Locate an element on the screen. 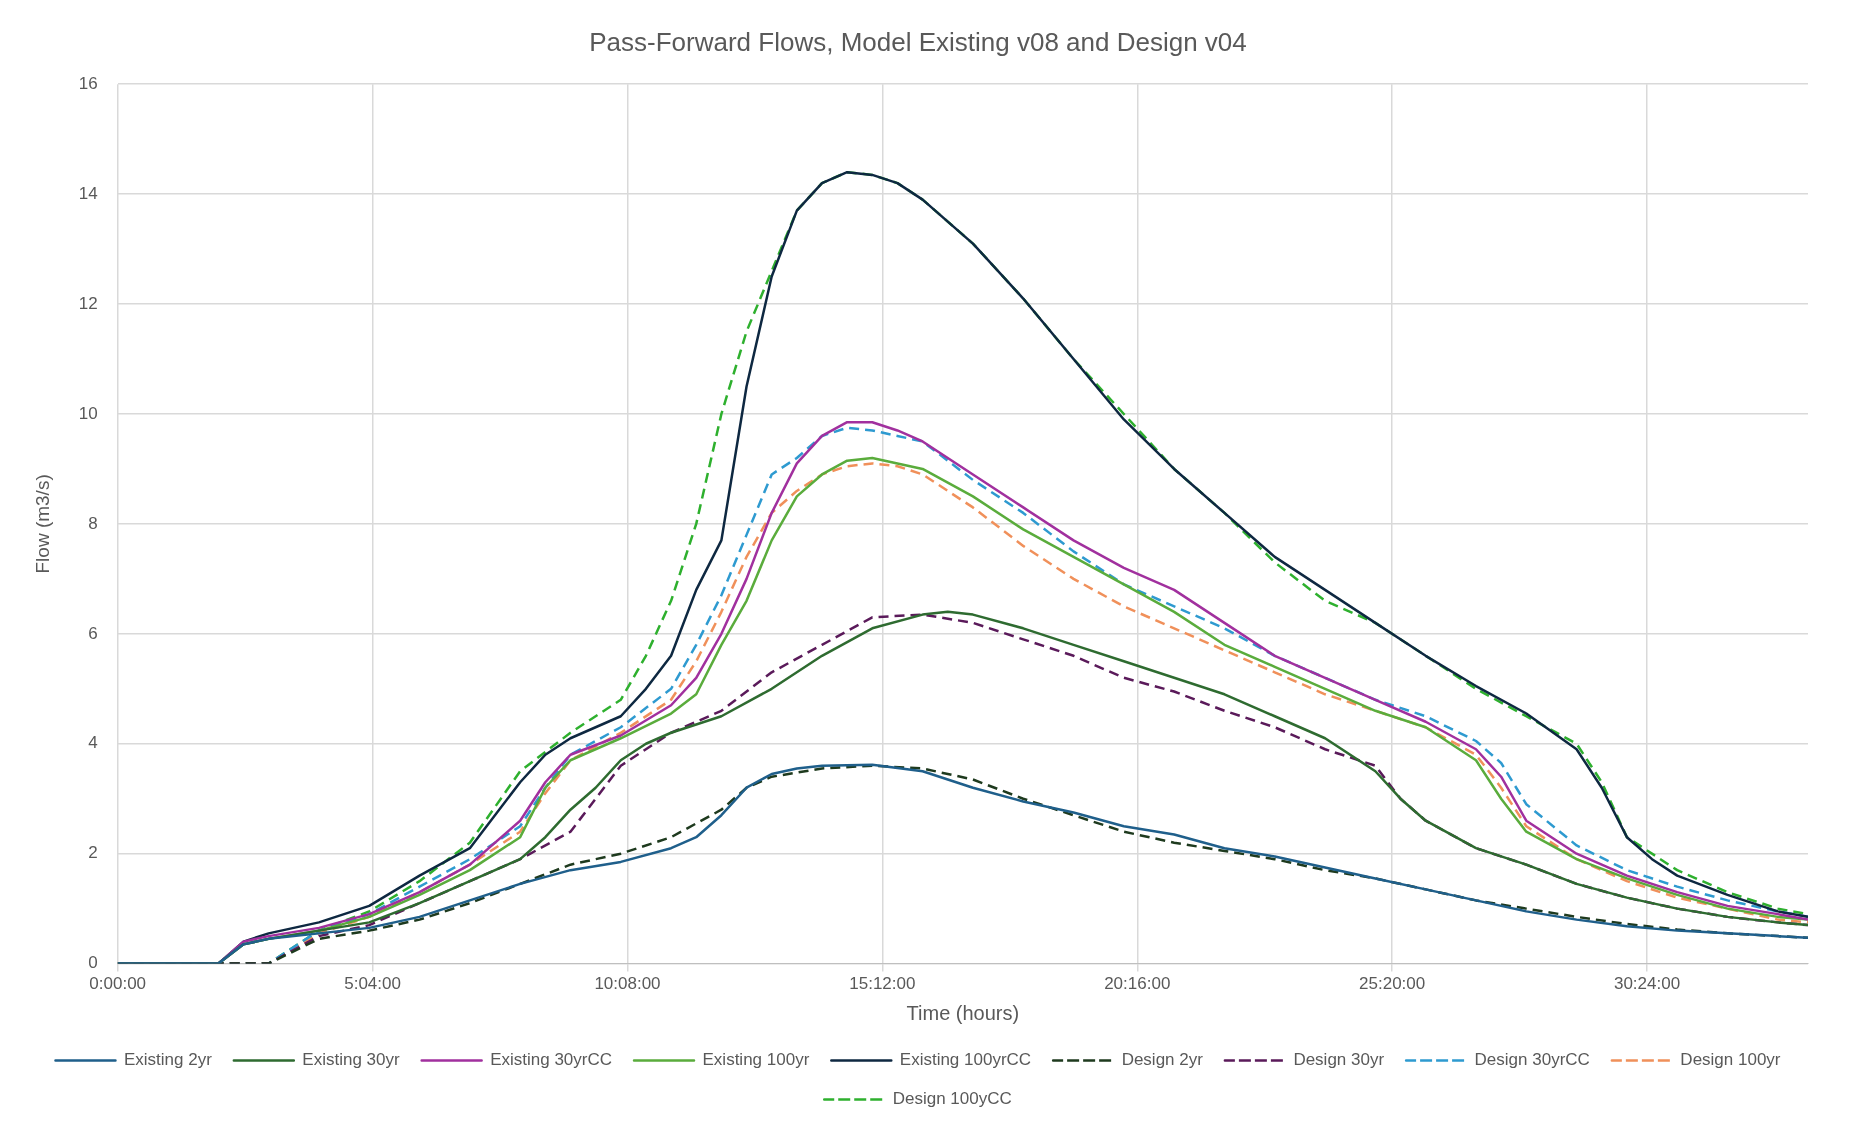 Image resolution: width=1850 pixels, height=1144 pixels. chart-title: Pass-Forward Flows, Model Existing v08 and Design v04 is located at coordinates (918, 41).